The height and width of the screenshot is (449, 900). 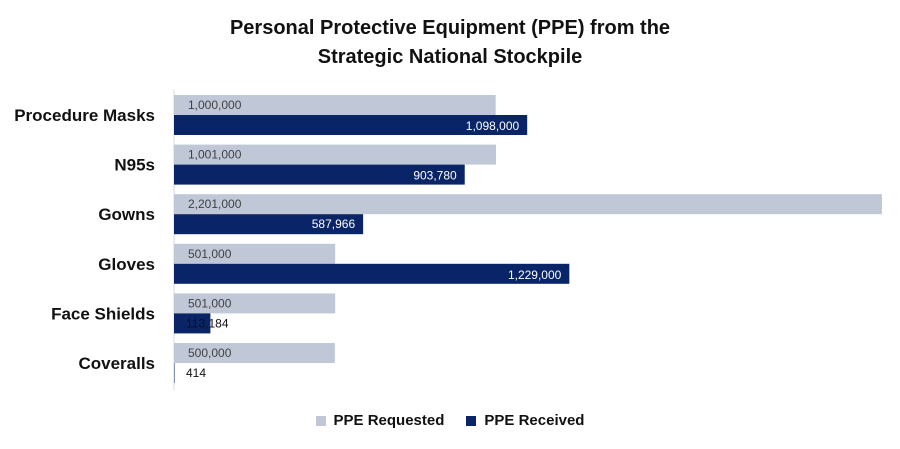 I want to click on data-label-requested: 1,001,000, so click(x=215, y=155).